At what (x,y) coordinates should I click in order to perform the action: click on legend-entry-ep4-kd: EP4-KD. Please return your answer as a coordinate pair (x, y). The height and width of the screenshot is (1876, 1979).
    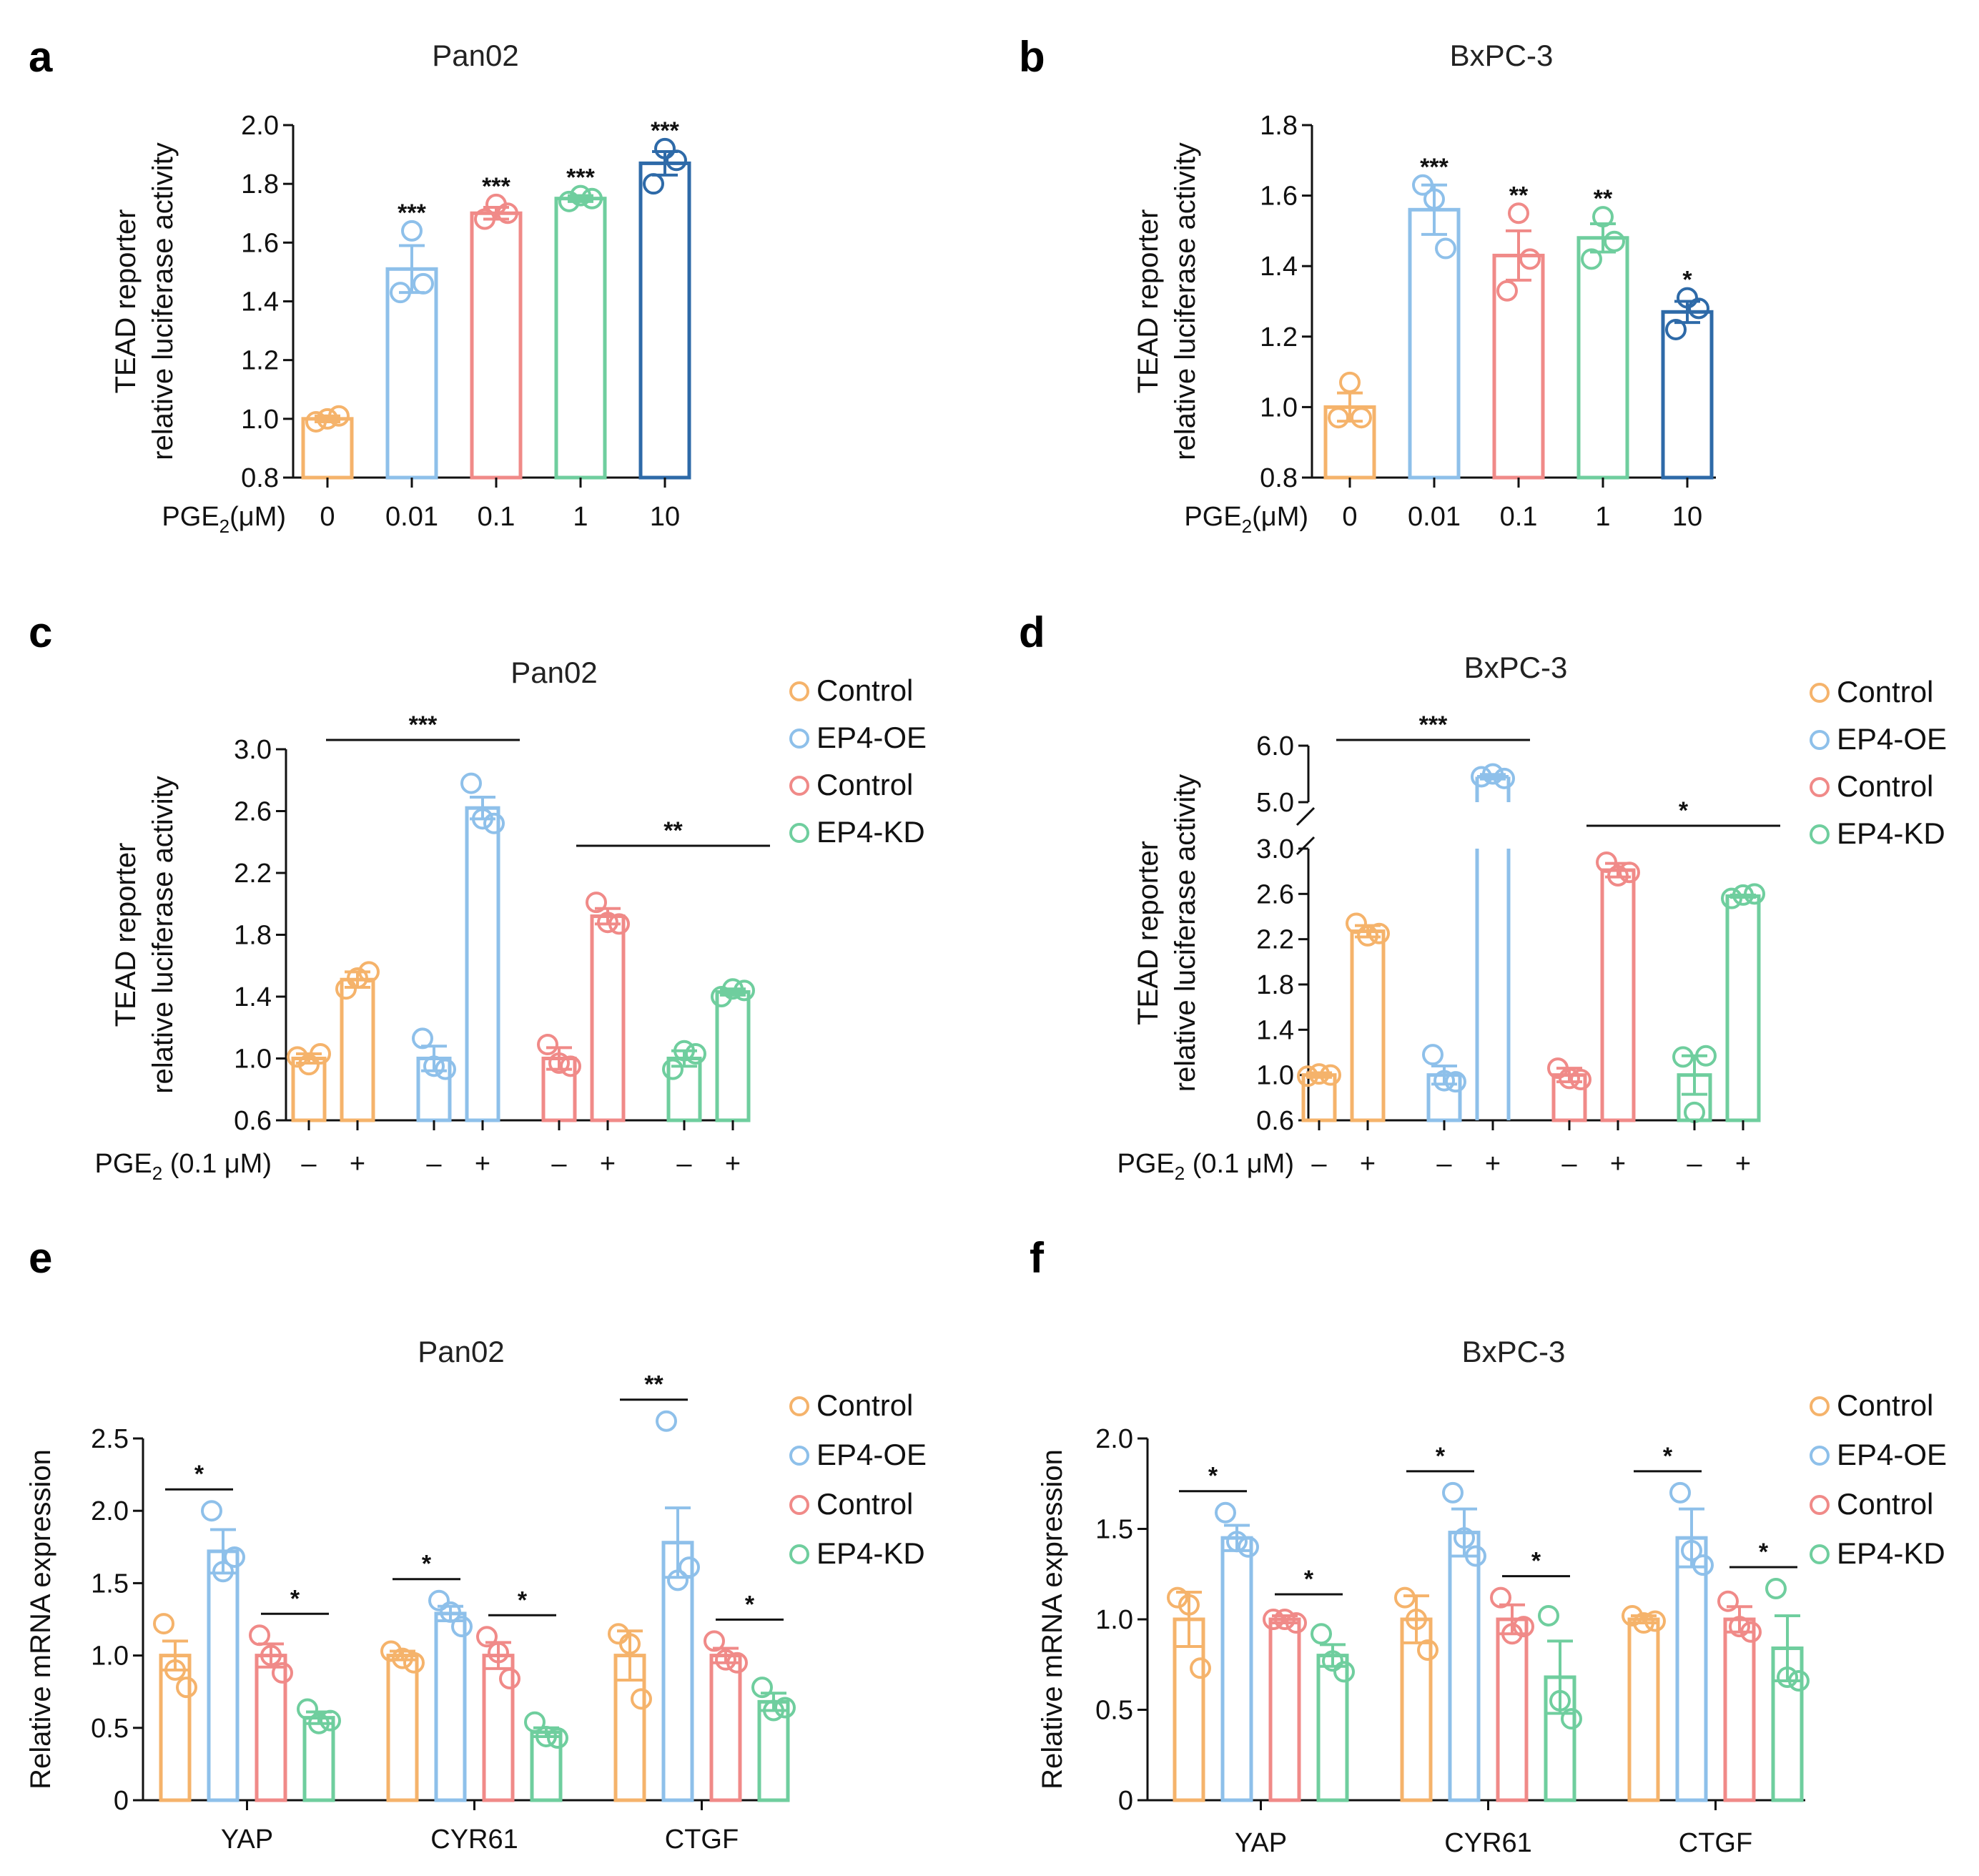
    Looking at the image, I should click on (1891, 1553).